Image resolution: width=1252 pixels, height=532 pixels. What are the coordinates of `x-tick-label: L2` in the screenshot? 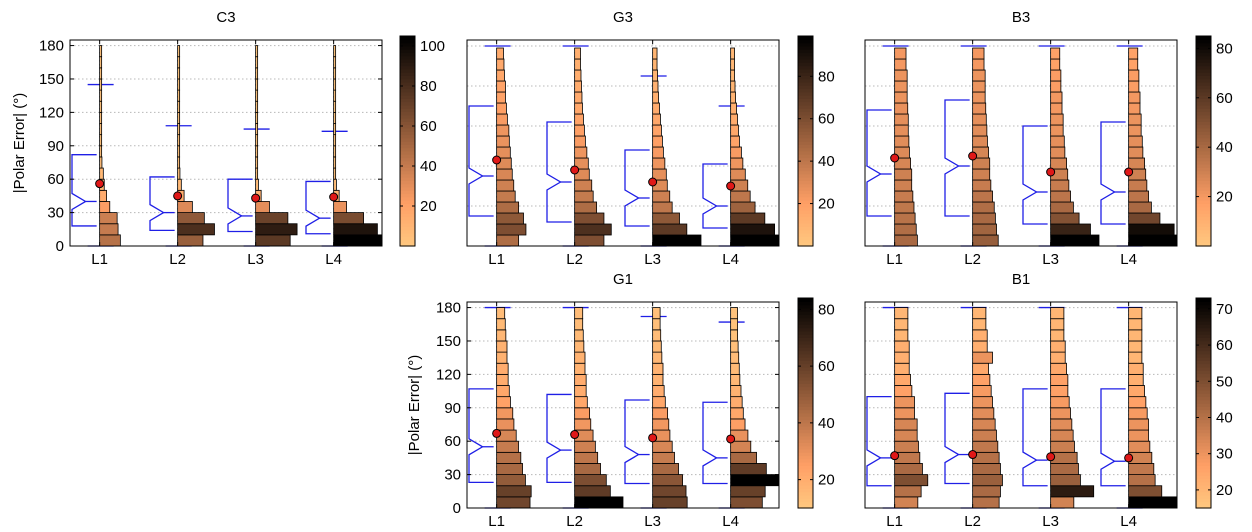 It's located at (177, 259).